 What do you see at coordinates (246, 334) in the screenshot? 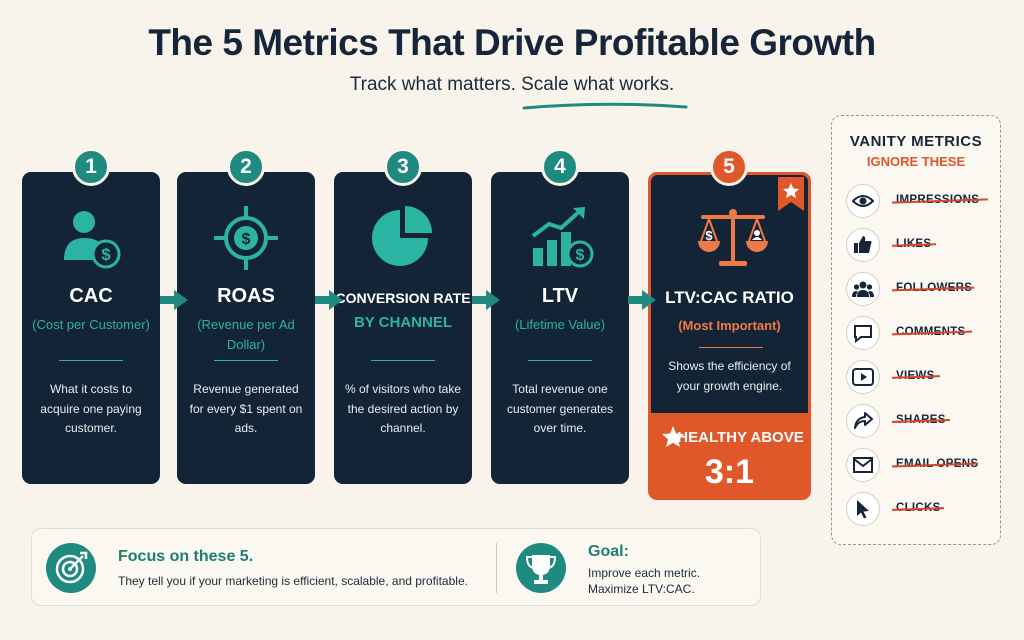
I see `metric-subtitle: (Revenue per Ad Dollar)` at bounding box center [246, 334].